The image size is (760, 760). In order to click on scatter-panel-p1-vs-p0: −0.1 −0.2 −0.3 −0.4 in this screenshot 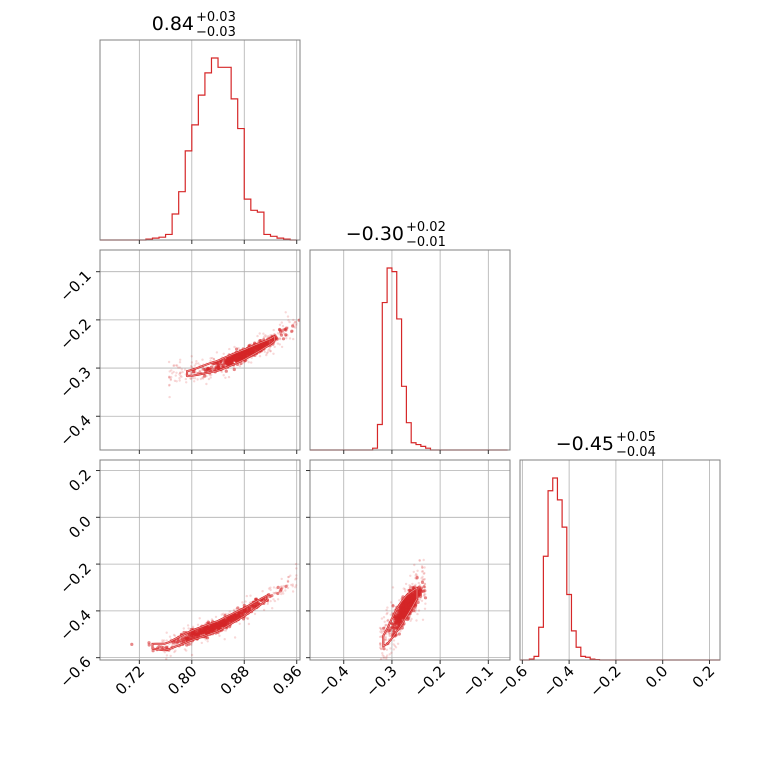, I will do `click(178, 351)`.